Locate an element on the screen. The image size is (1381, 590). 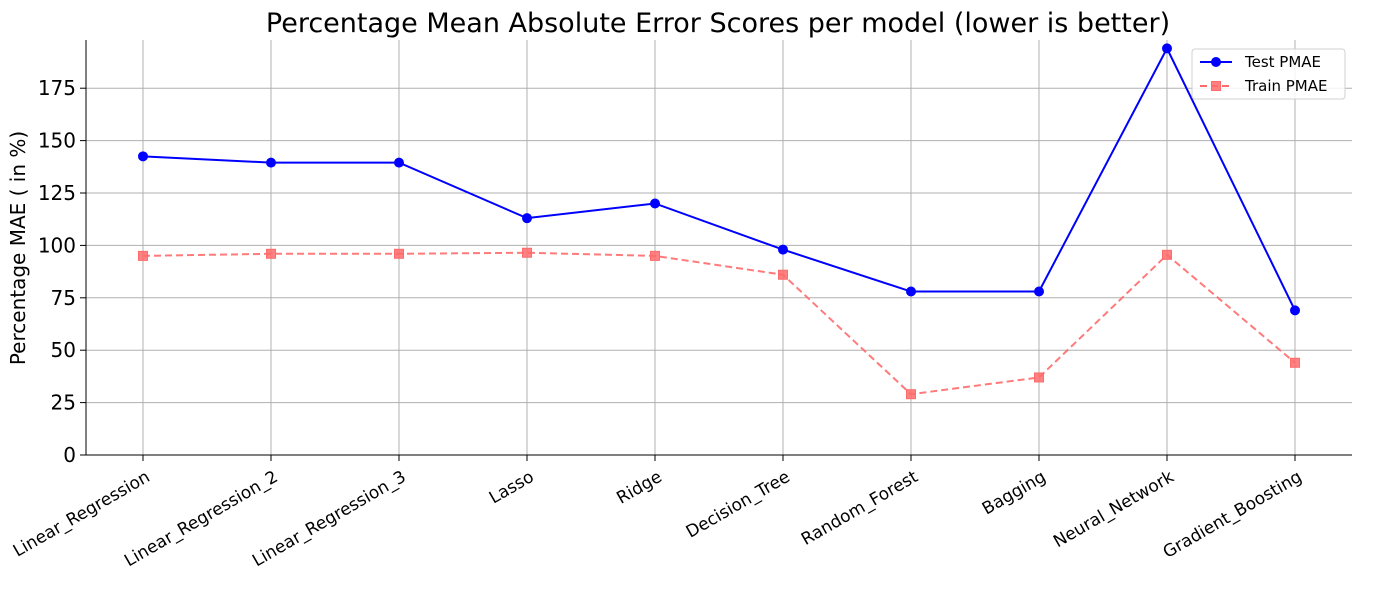
y-tick-label: 50 is located at coordinates (63, 350).